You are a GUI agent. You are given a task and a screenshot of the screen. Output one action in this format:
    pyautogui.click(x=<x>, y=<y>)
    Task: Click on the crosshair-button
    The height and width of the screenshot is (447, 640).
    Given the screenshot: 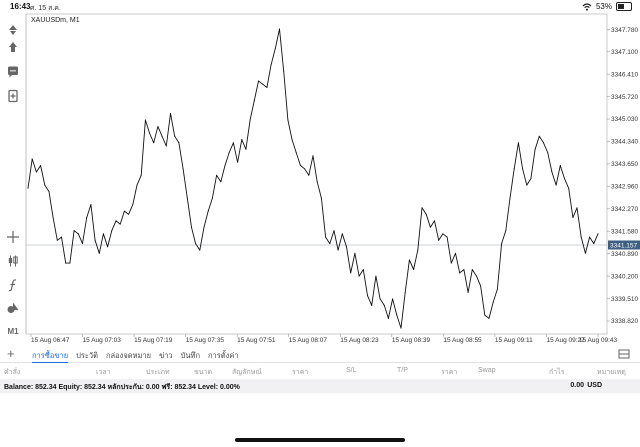 What is the action you would take?
    pyautogui.click(x=13, y=237)
    